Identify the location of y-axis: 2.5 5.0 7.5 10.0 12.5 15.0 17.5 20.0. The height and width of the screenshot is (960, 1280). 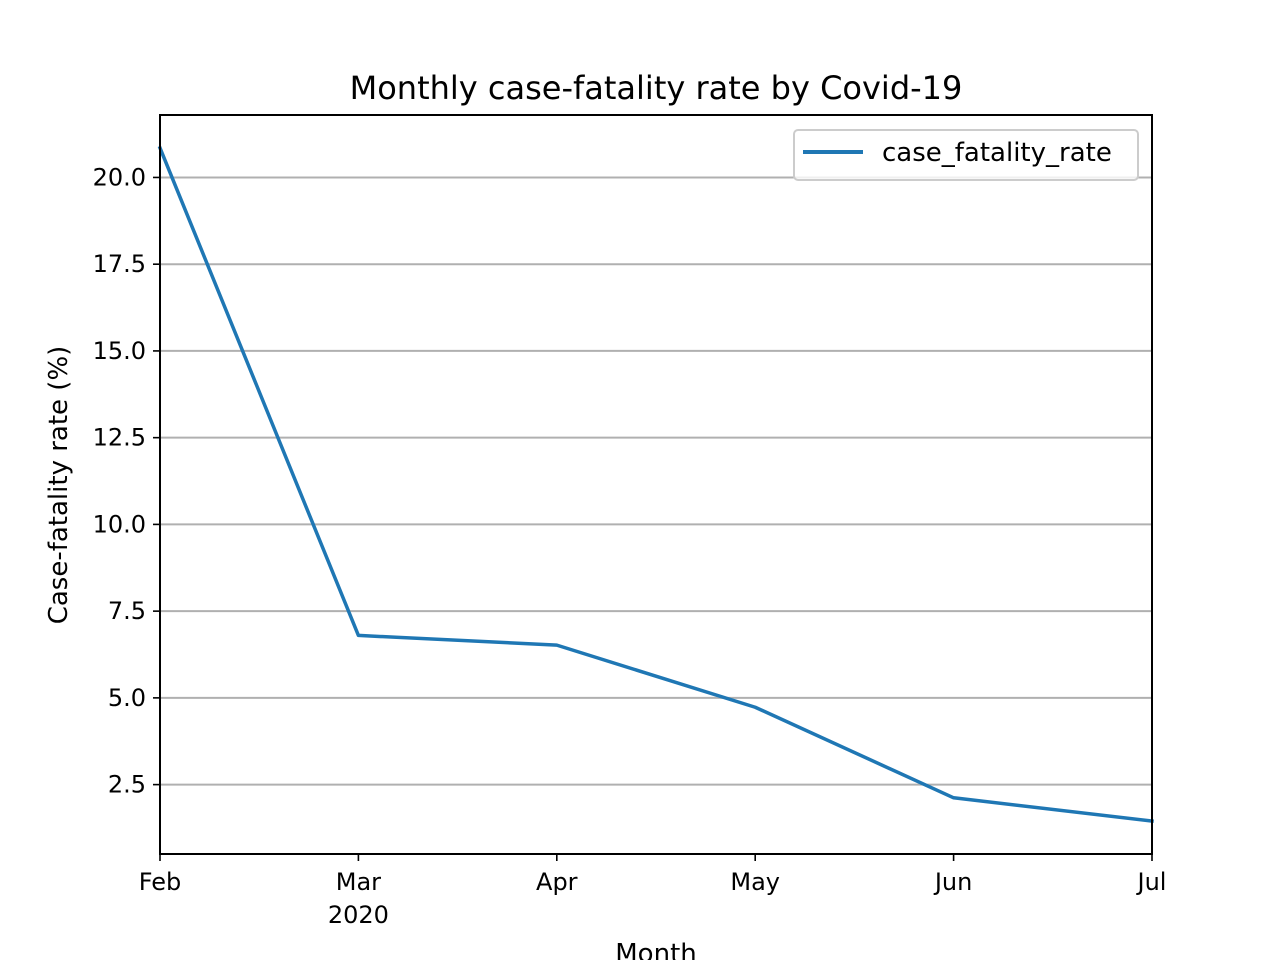
(126, 481).